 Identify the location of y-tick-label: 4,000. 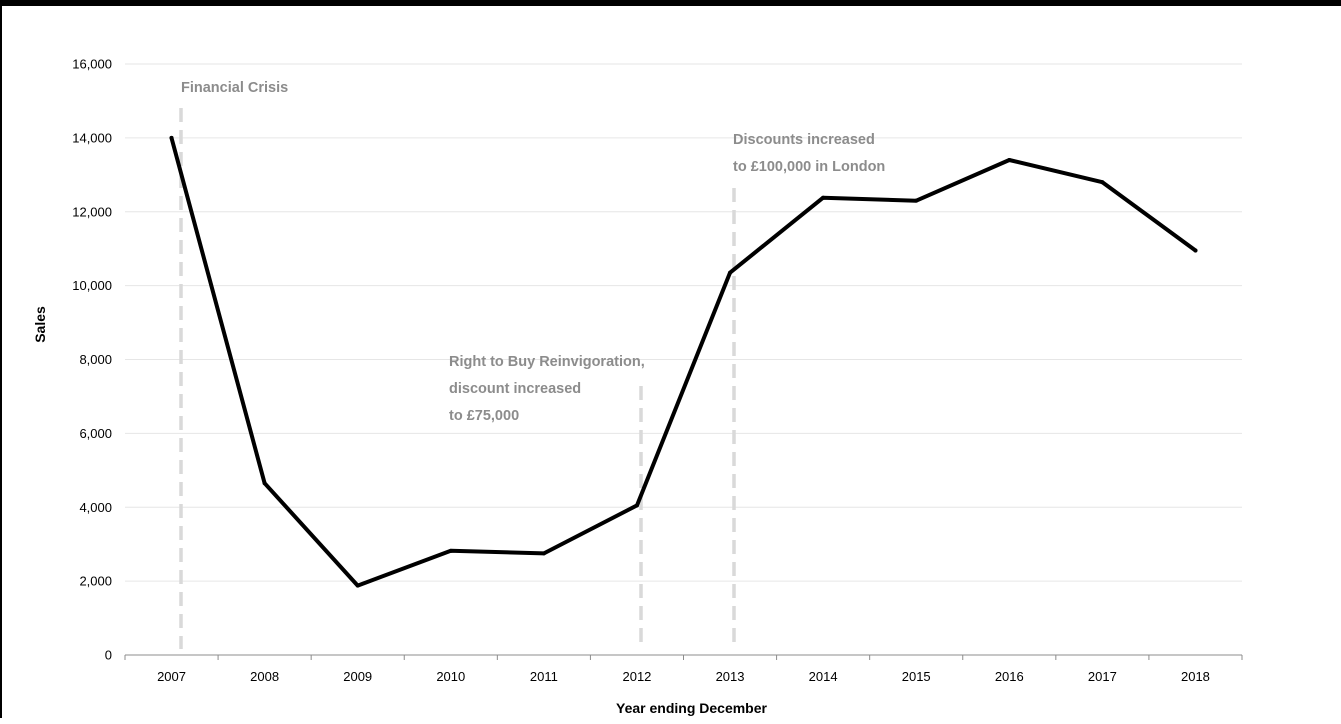
(95, 507).